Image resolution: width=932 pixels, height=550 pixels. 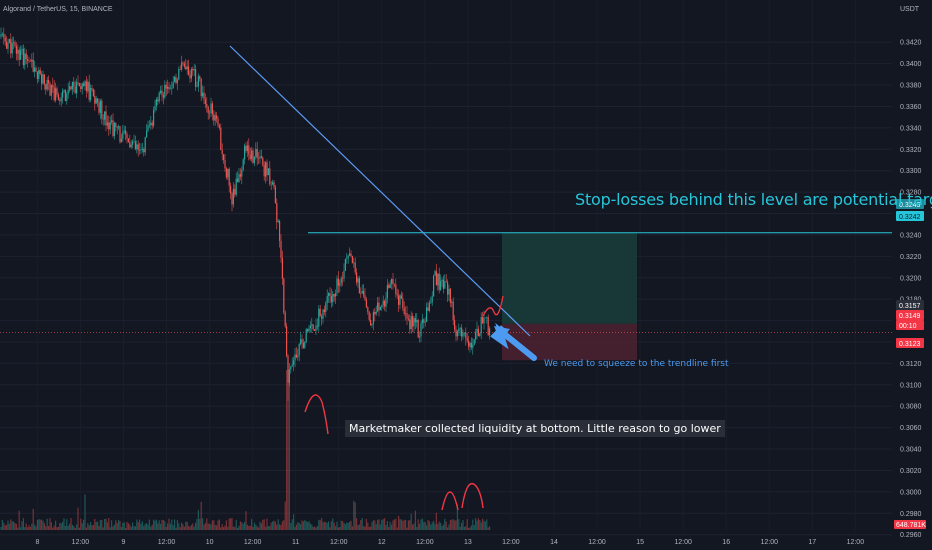 I want to click on price-tag-level-a-bg, so click(x=910, y=204).